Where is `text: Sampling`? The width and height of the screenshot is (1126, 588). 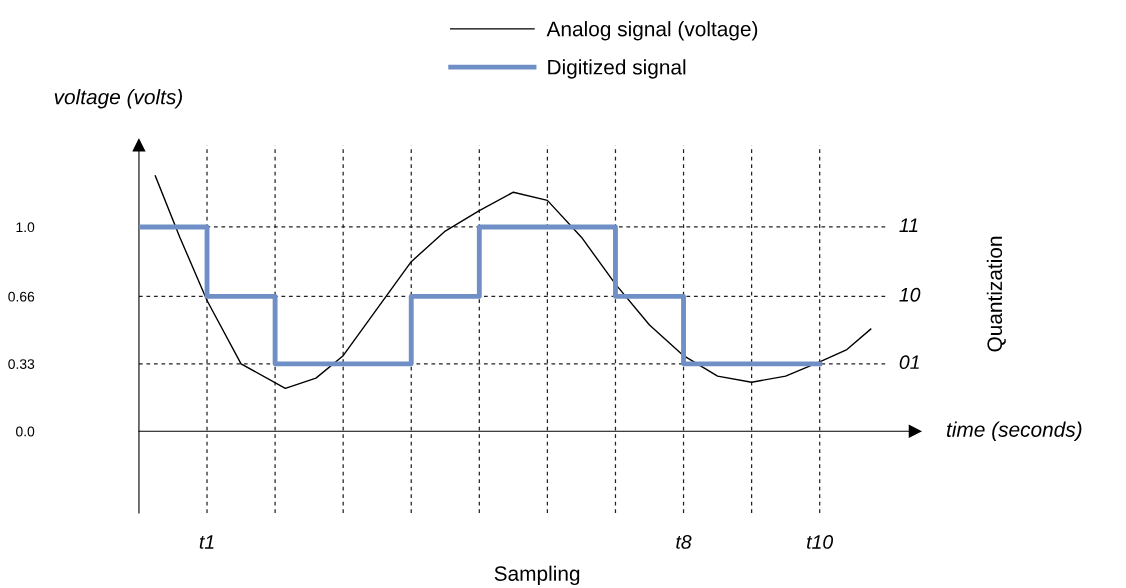
text: Sampling is located at coordinates (537, 575).